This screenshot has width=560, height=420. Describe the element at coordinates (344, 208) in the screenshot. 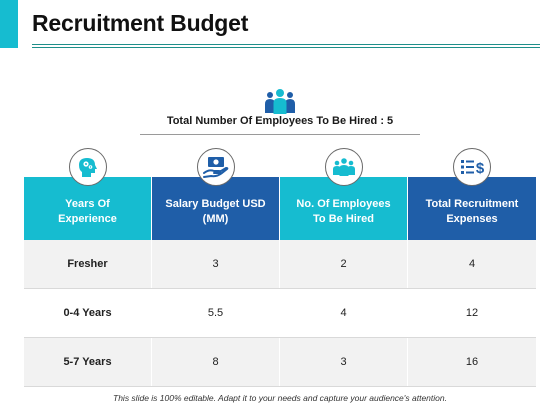

I see `header-employees-to-hire: No. Of Employees To Be Hired` at that location.